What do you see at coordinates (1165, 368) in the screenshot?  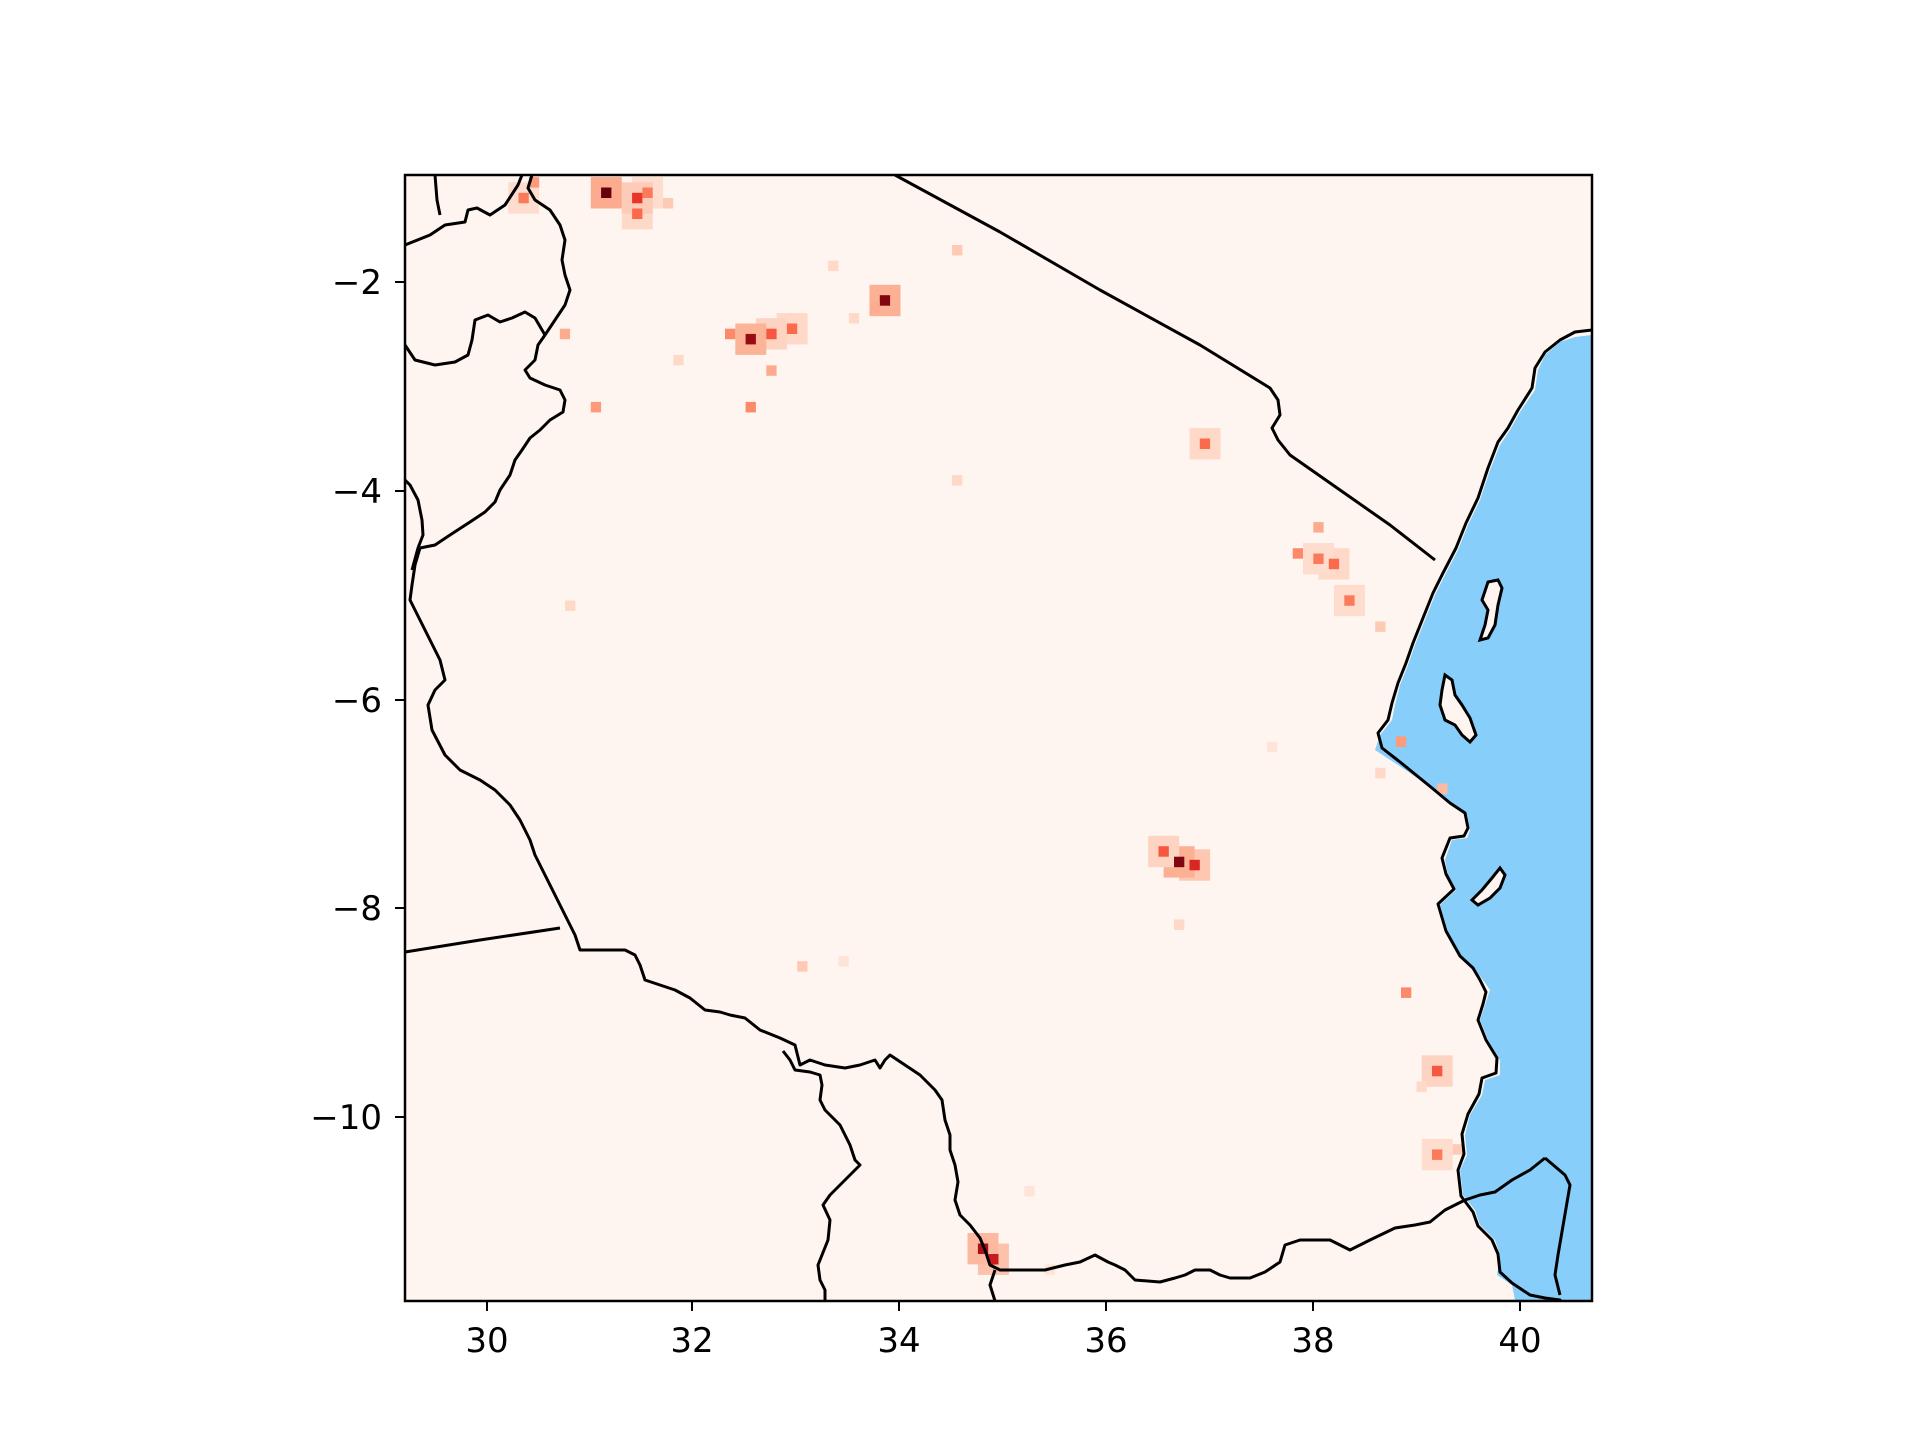 I see `kenya-border` at bounding box center [1165, 368].